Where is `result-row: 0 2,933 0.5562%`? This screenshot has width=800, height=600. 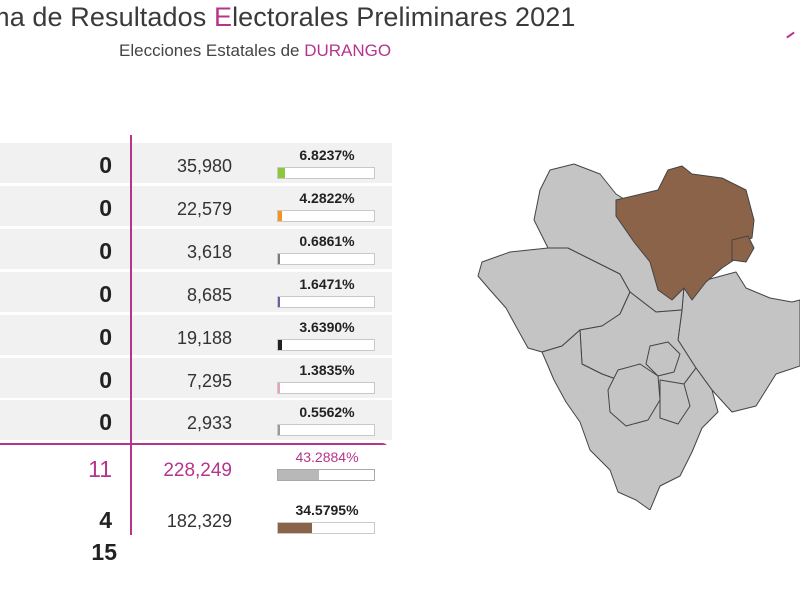
result-row: 0 2,933 0.5562% is located at coordinates (196, 420).